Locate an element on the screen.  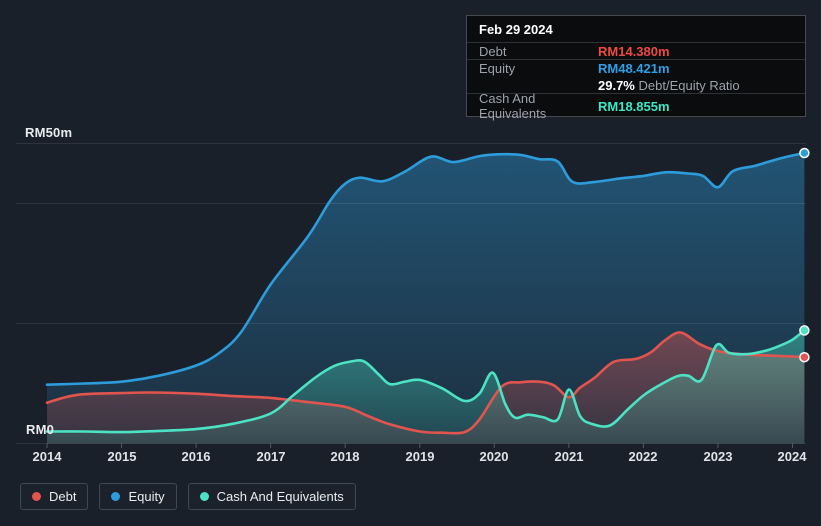
x-axis-label-2022: 2022 is located at coordinates (643, 456).